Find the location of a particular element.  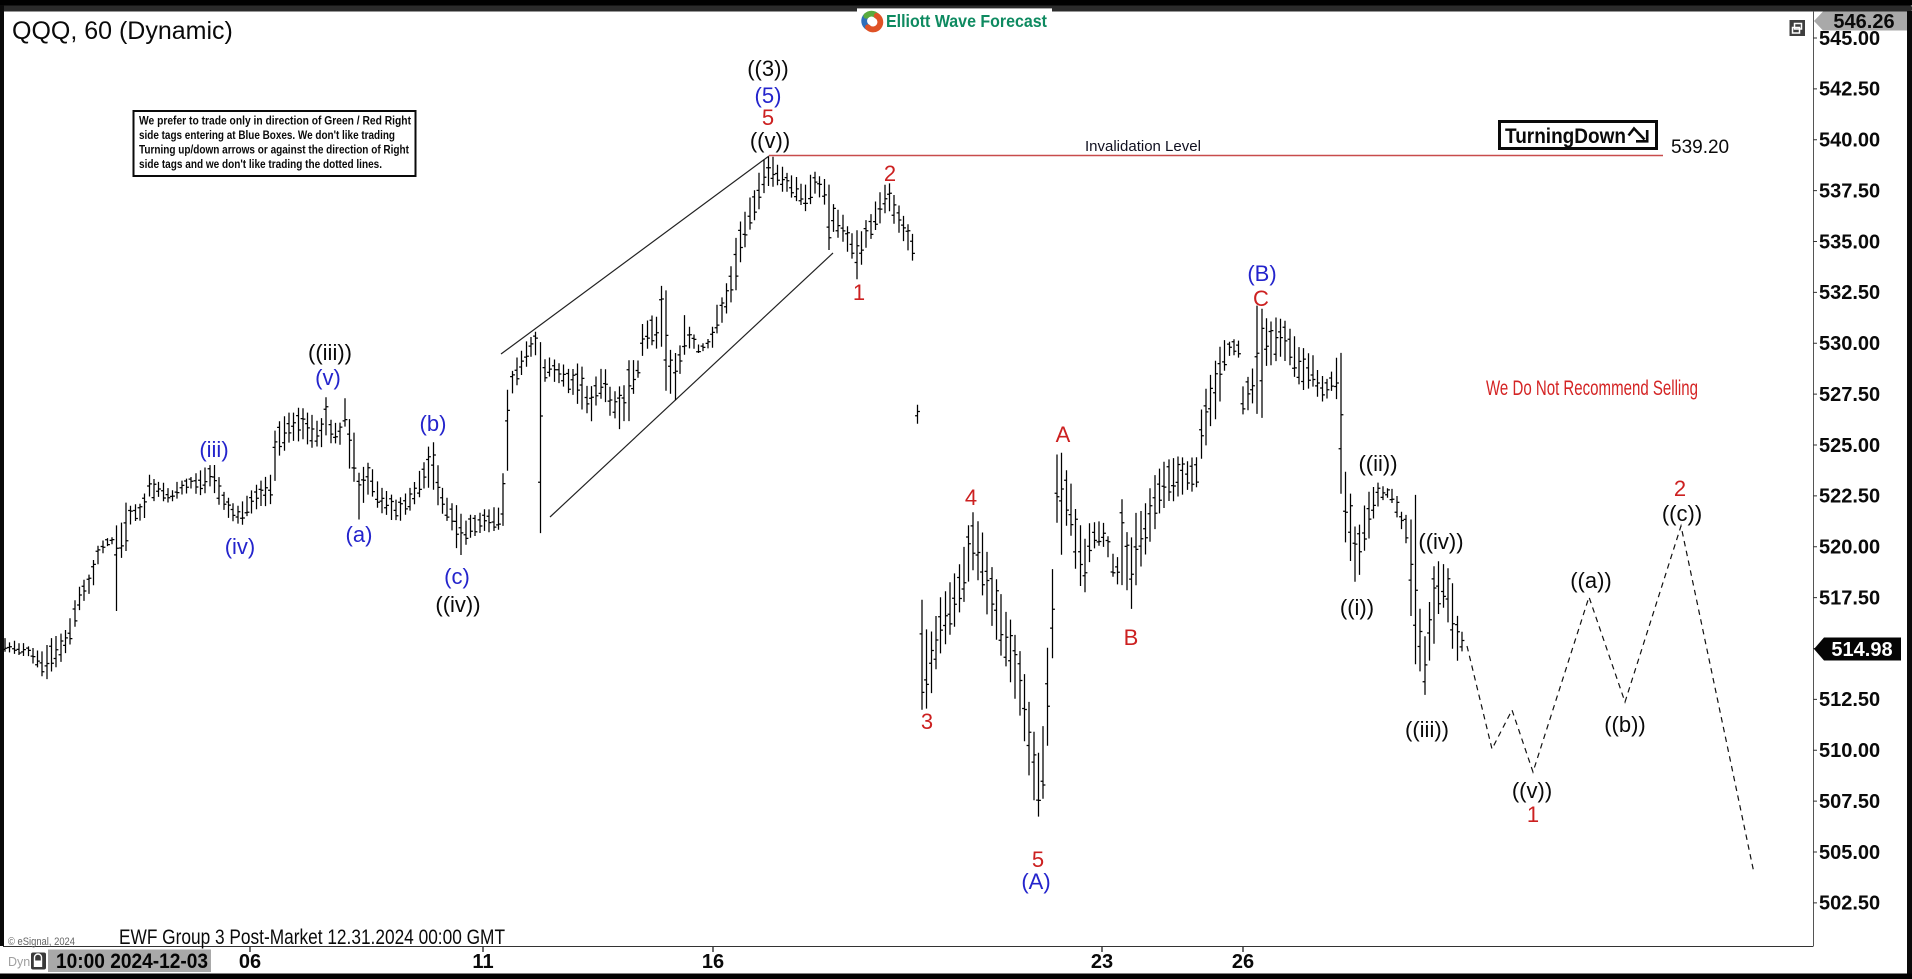

svg-text: © eSignal, 2024 is located at coordinates (41, 942).